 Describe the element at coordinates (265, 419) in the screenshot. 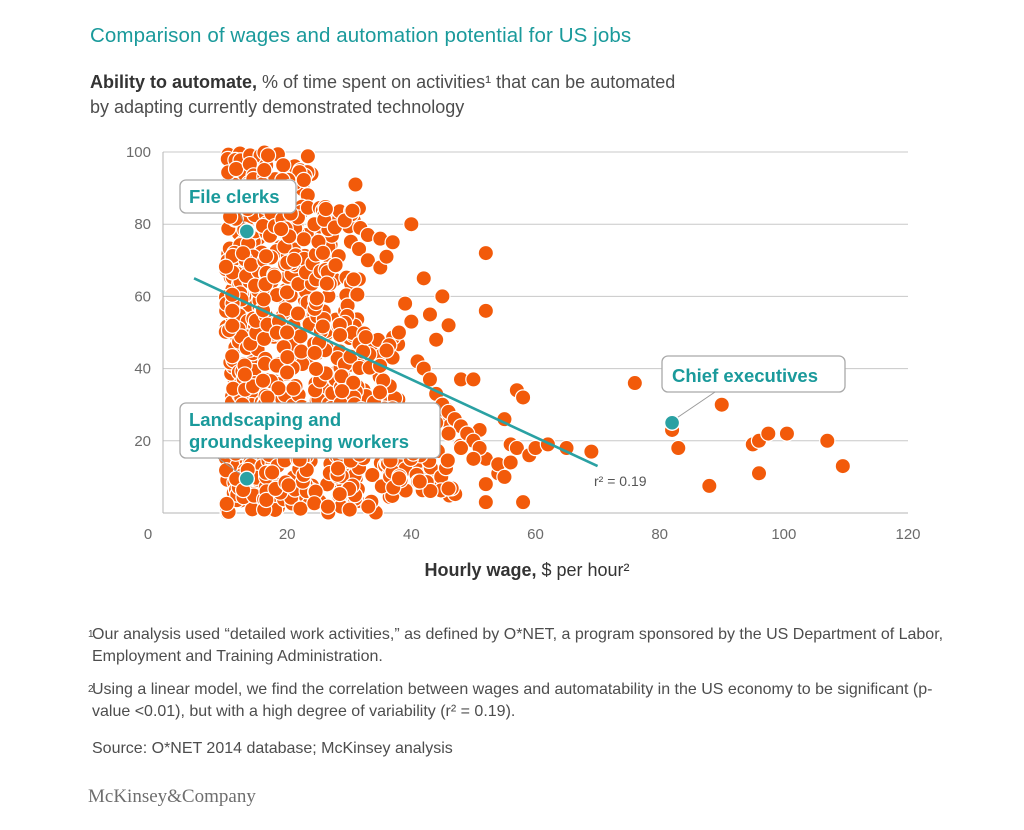

I see `landscaping-label-line1: Landscaping and` at that location.